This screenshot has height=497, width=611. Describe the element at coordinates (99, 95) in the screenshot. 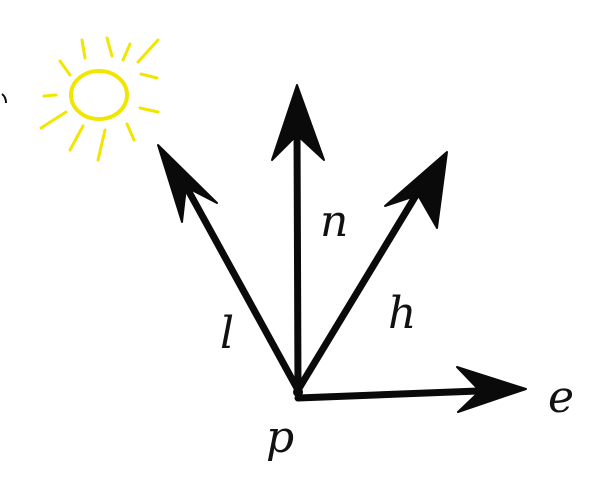

I see `sun-disk` at that location.